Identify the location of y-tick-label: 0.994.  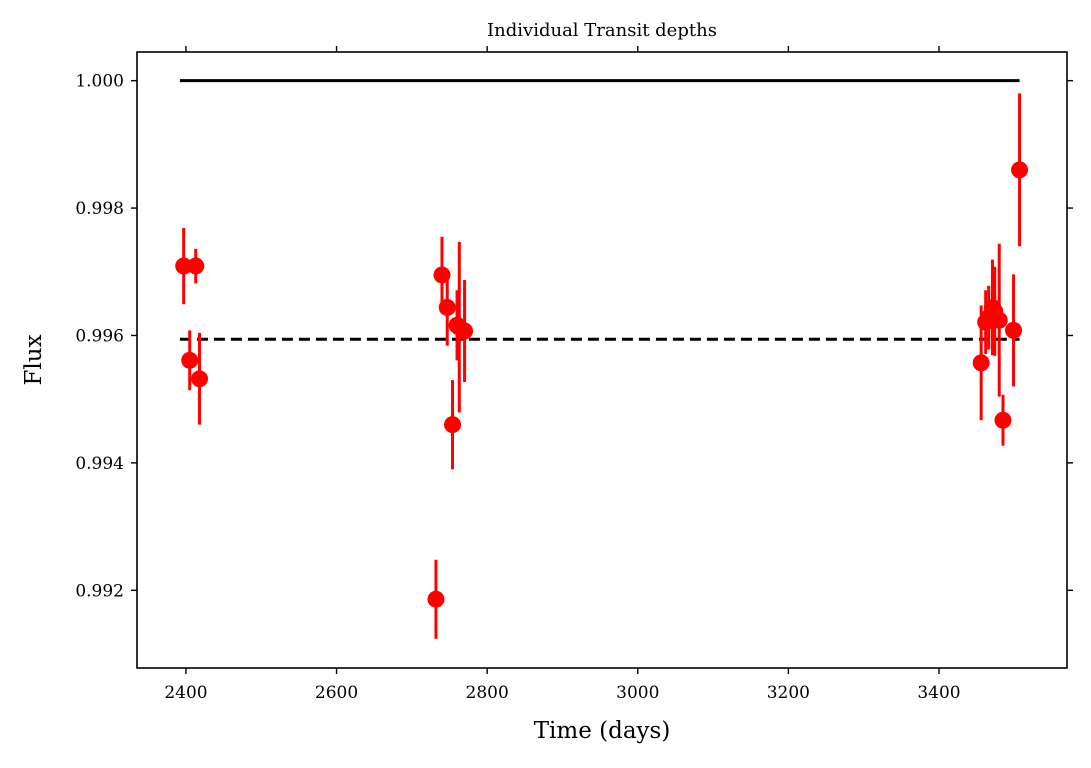
(99, 464).